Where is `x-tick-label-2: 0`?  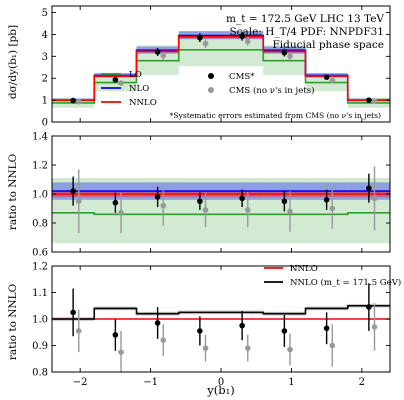 x-tick-label-2: 0 is located at coordinates (221, 382).